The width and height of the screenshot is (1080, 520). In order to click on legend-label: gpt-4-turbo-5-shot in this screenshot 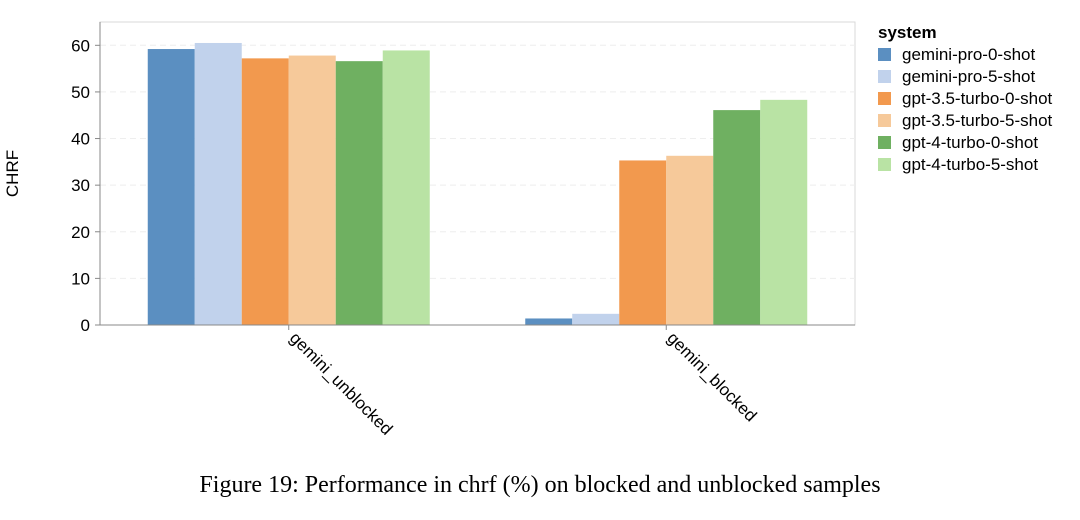, I will do `click(970, 164)`.